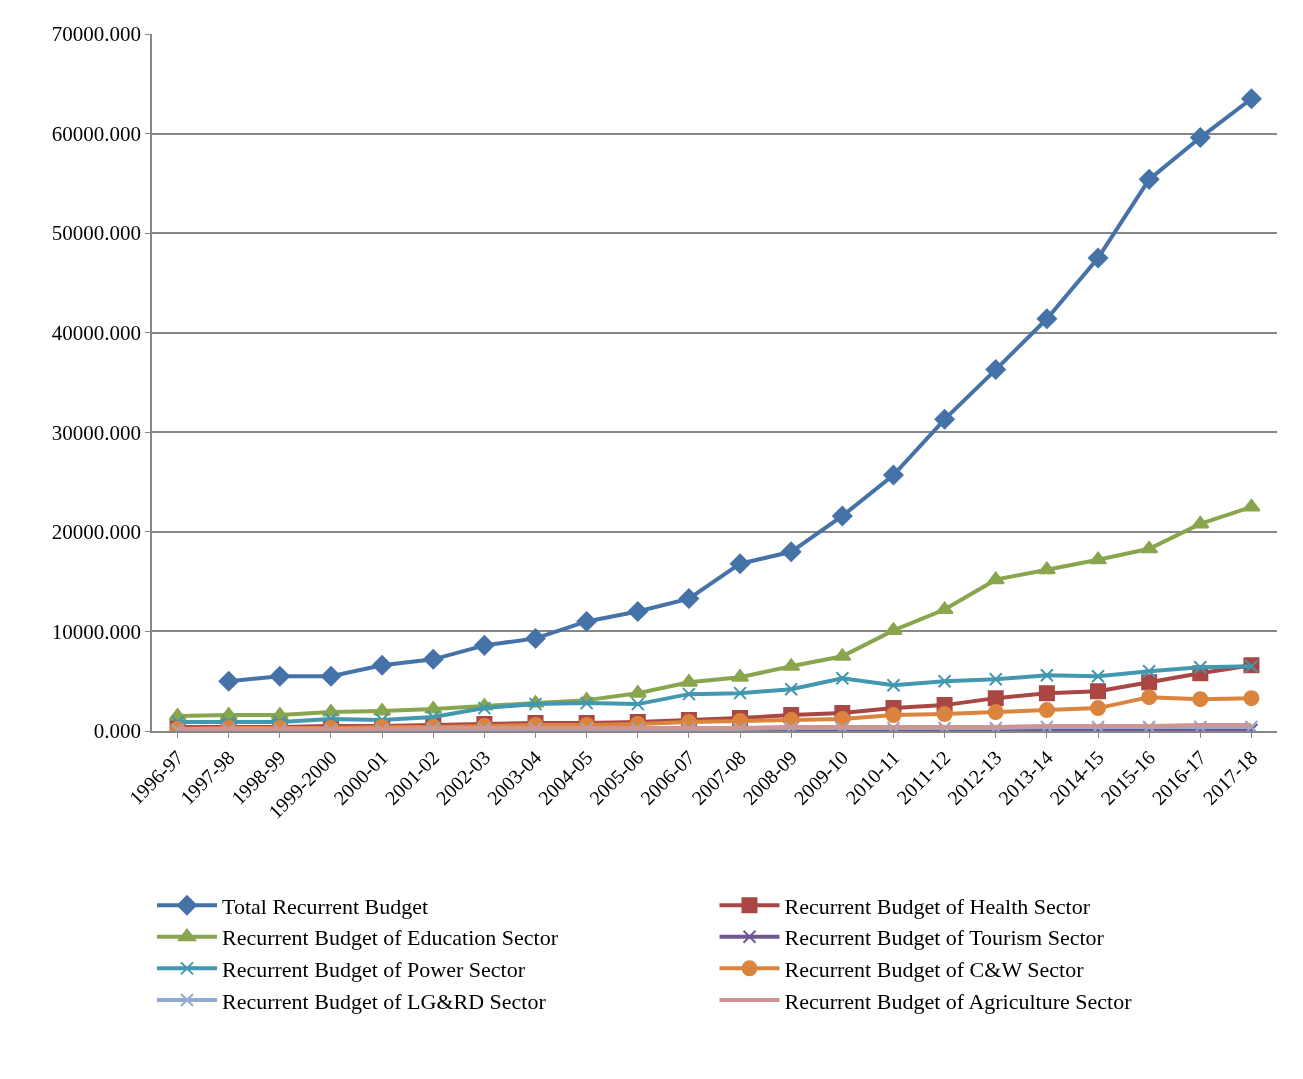 Image resolution: width=1303 pixels, height=1079 pixels. I want to click on y-tick-label: 50000.000, so click(96, 233).